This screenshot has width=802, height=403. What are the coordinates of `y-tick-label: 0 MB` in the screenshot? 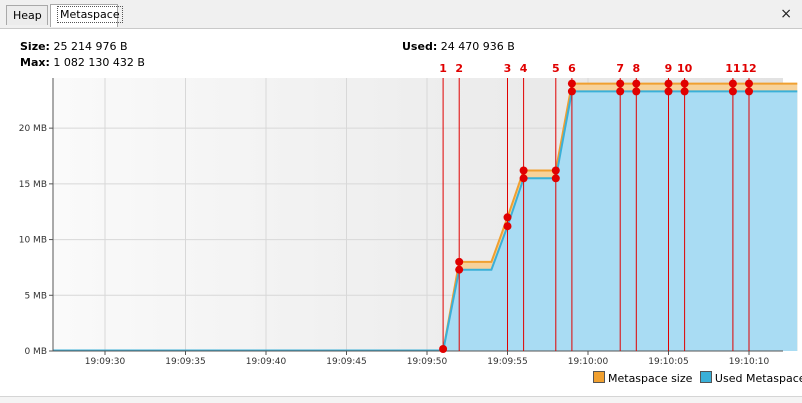 It's located at (35, 352).